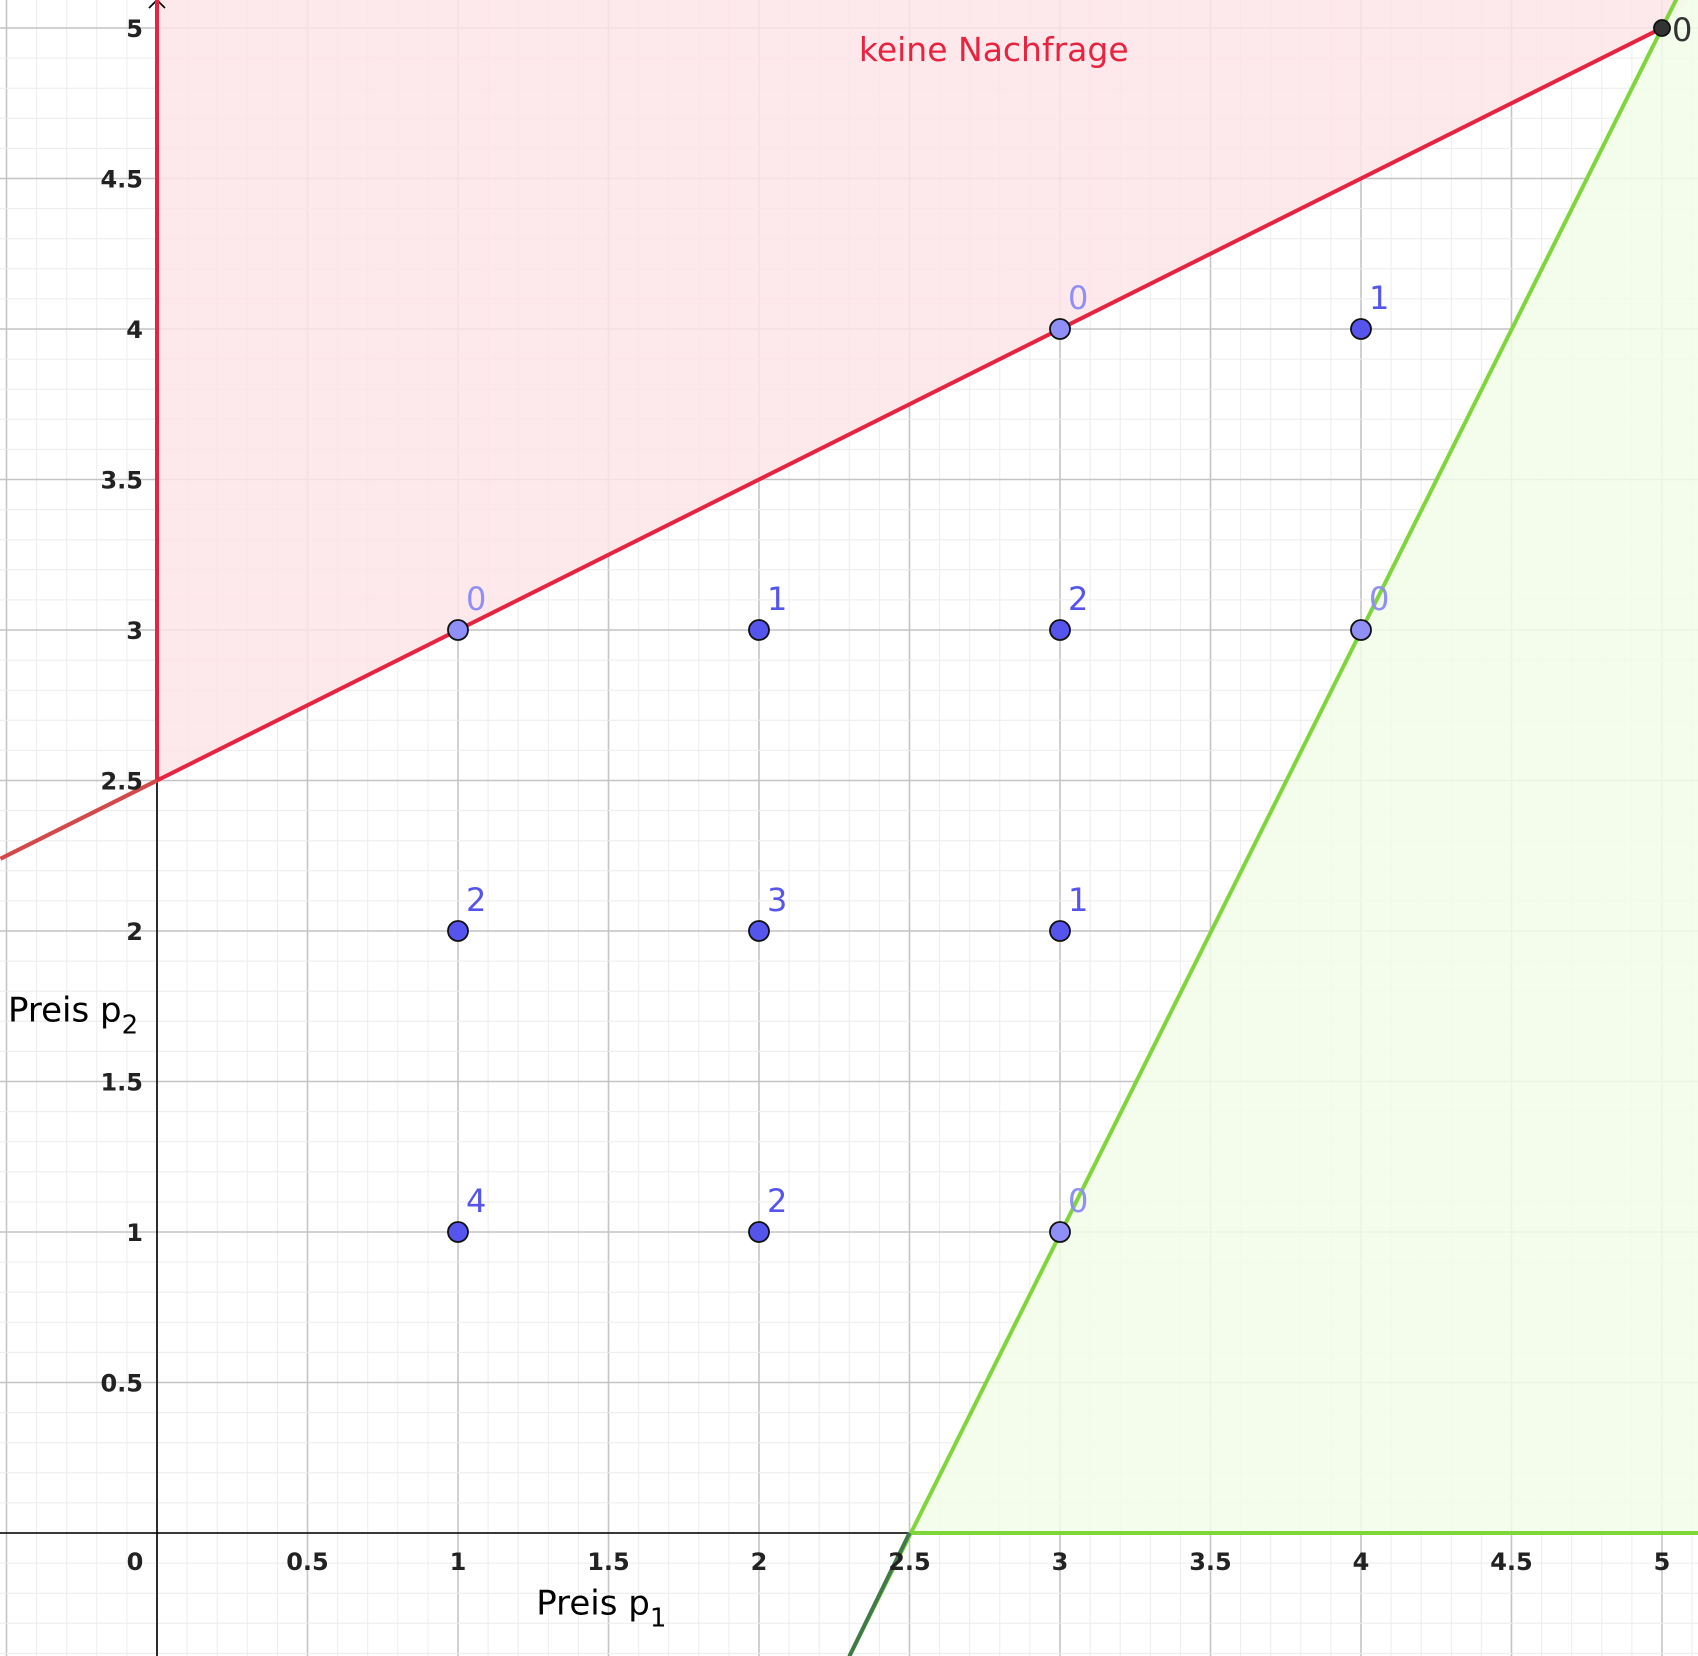 The image size is (1698, 1656). What do you see at coordinates (593, 1603) in the screenshot?
I see `x-axis-title-base: Preis p` at bounding box center [593, 1603].